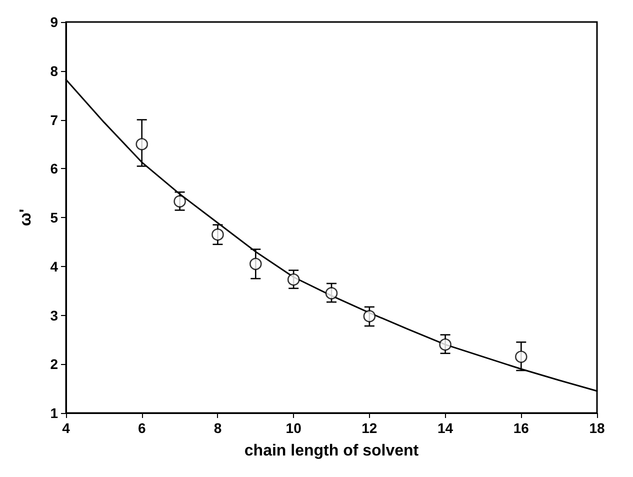 The width and height of the screenshot is (633, 477). What do you see at coordinates (54, 266) in the screenshot?
I see `y-tick-label: 4` at bounding box center [54, 266].